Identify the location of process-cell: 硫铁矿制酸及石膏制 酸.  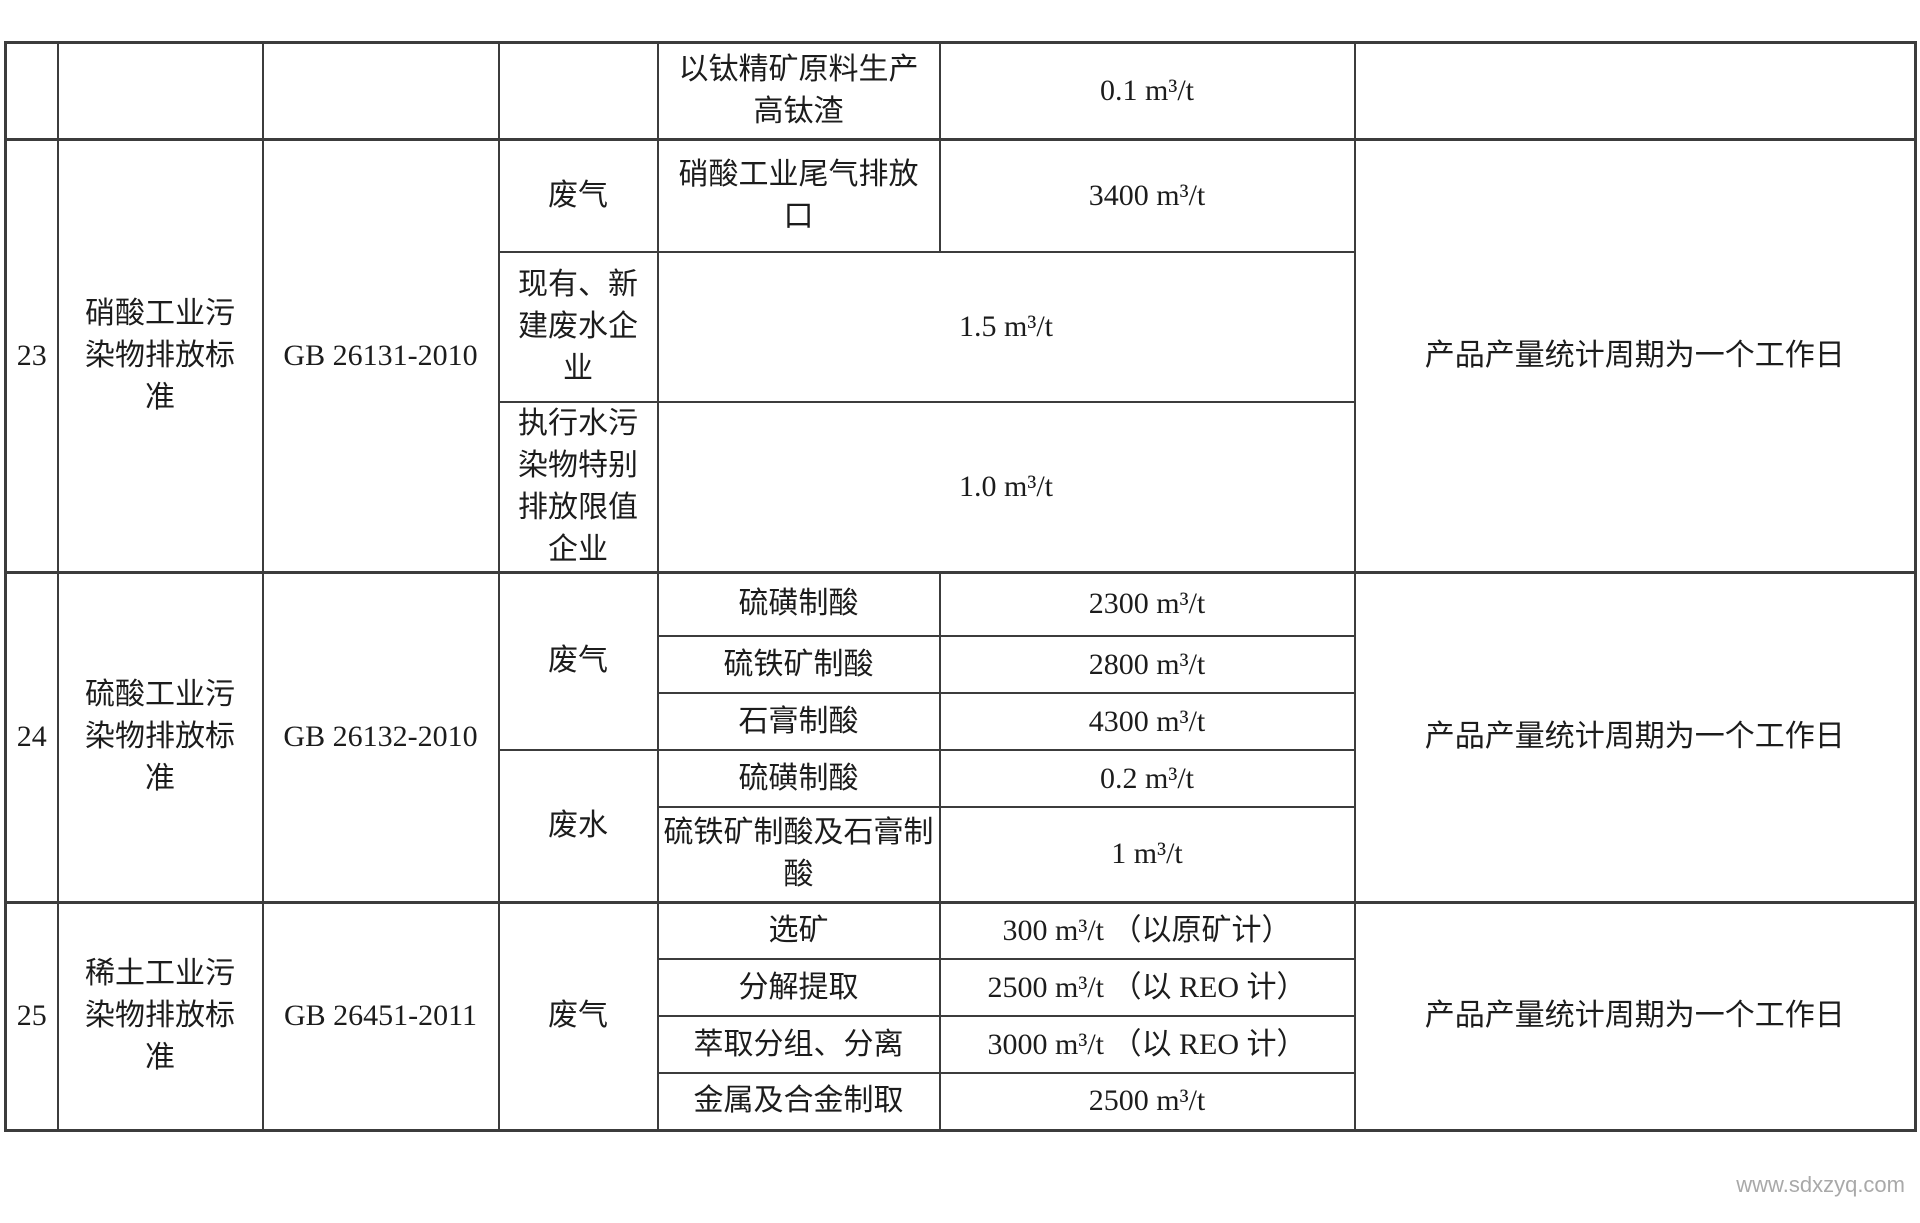
(798, 854).